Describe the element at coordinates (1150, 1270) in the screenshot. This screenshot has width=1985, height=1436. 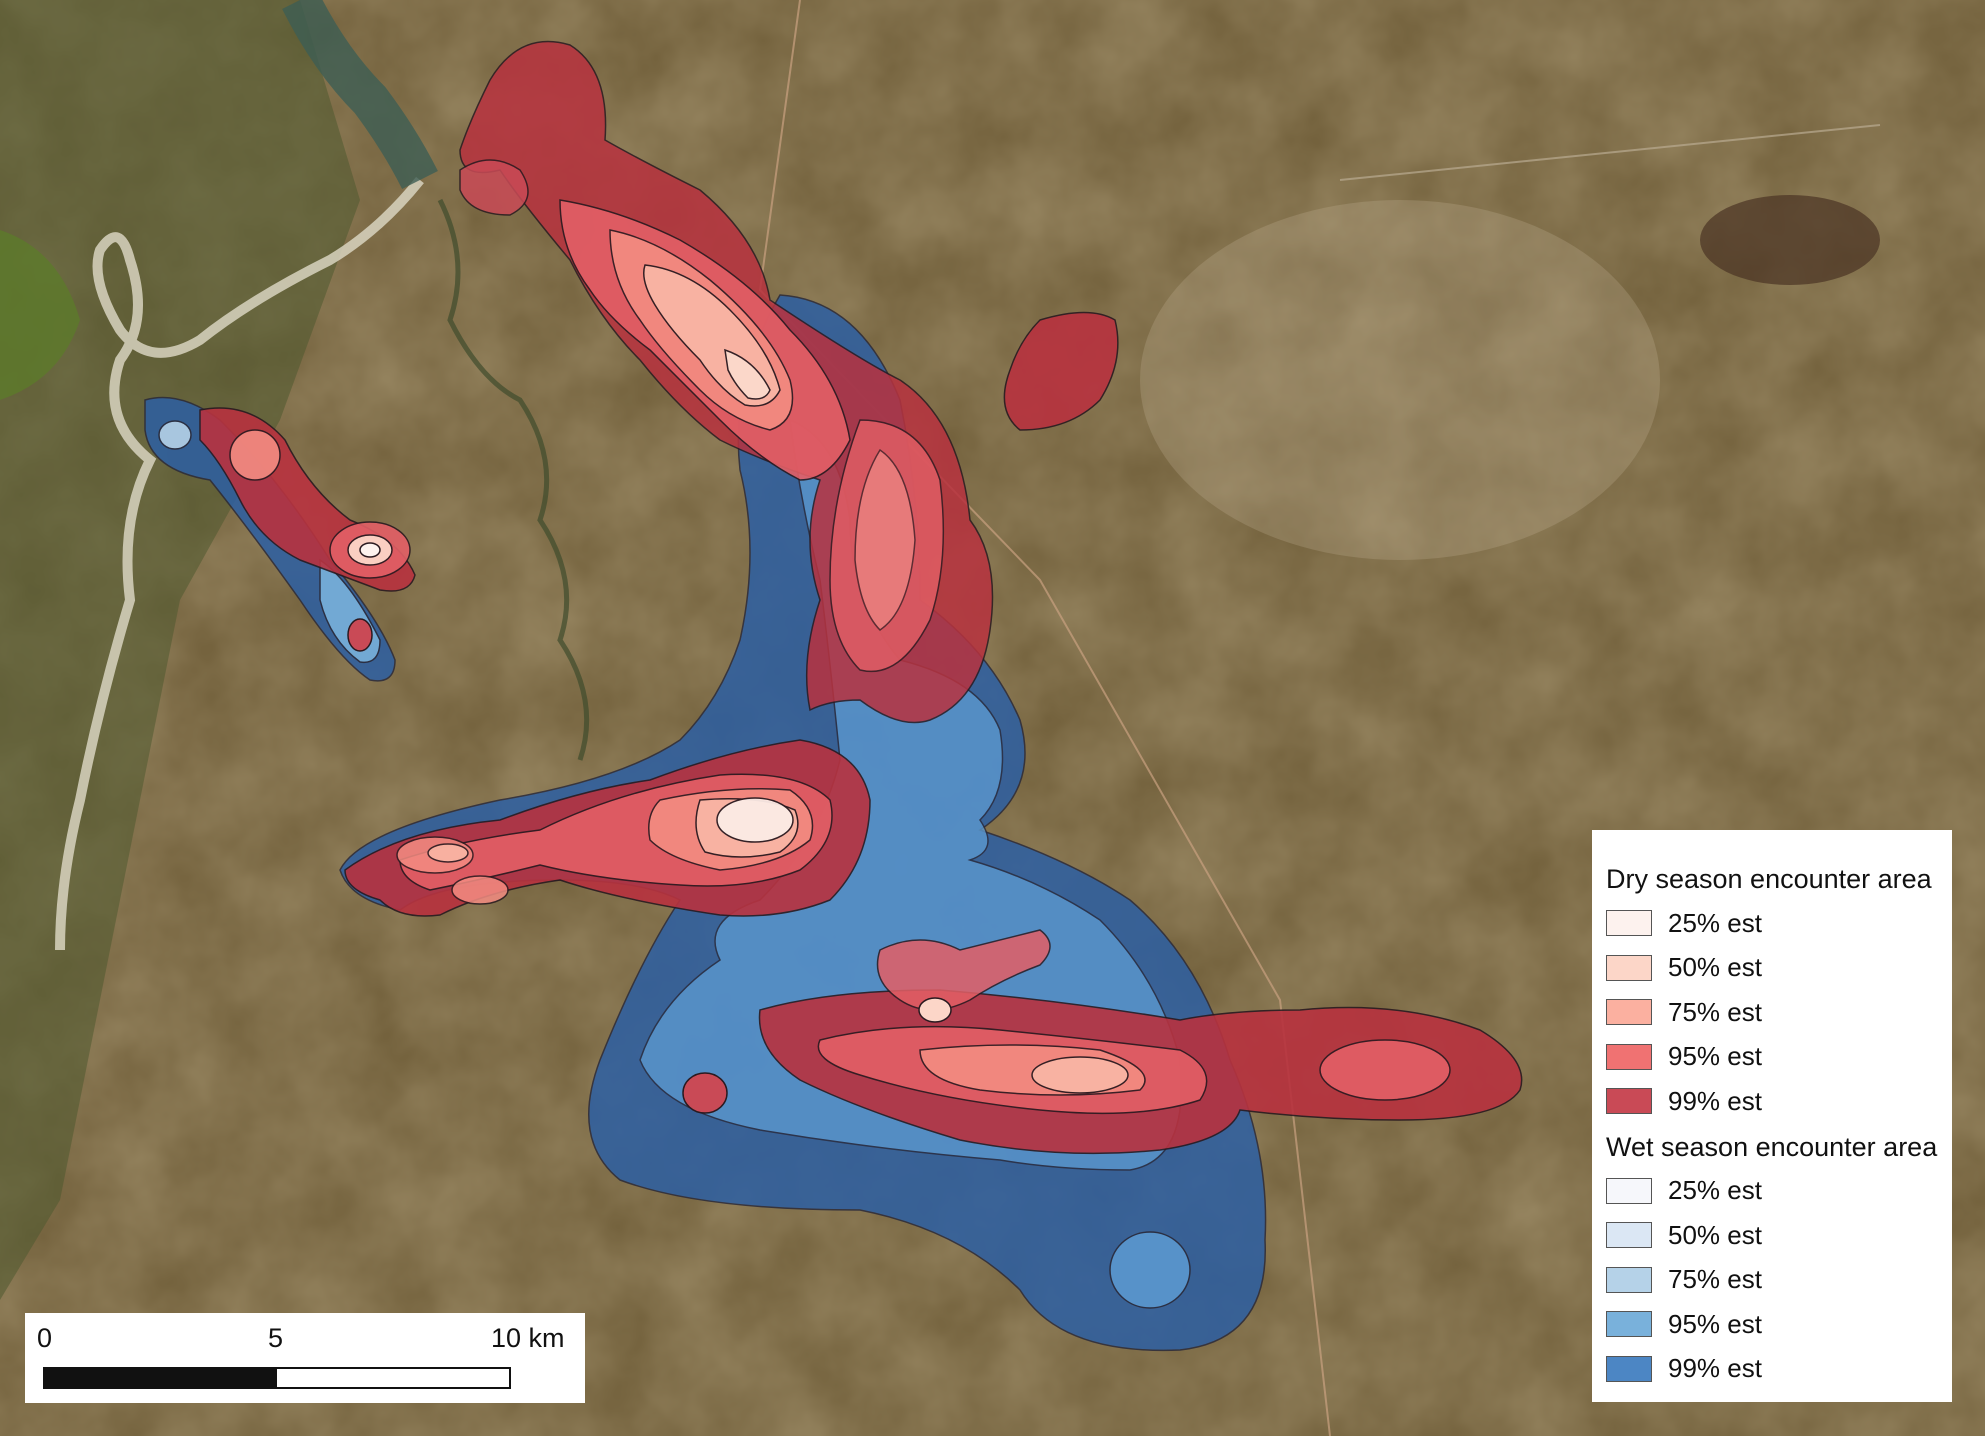
I see `wet-95-south` at that location.